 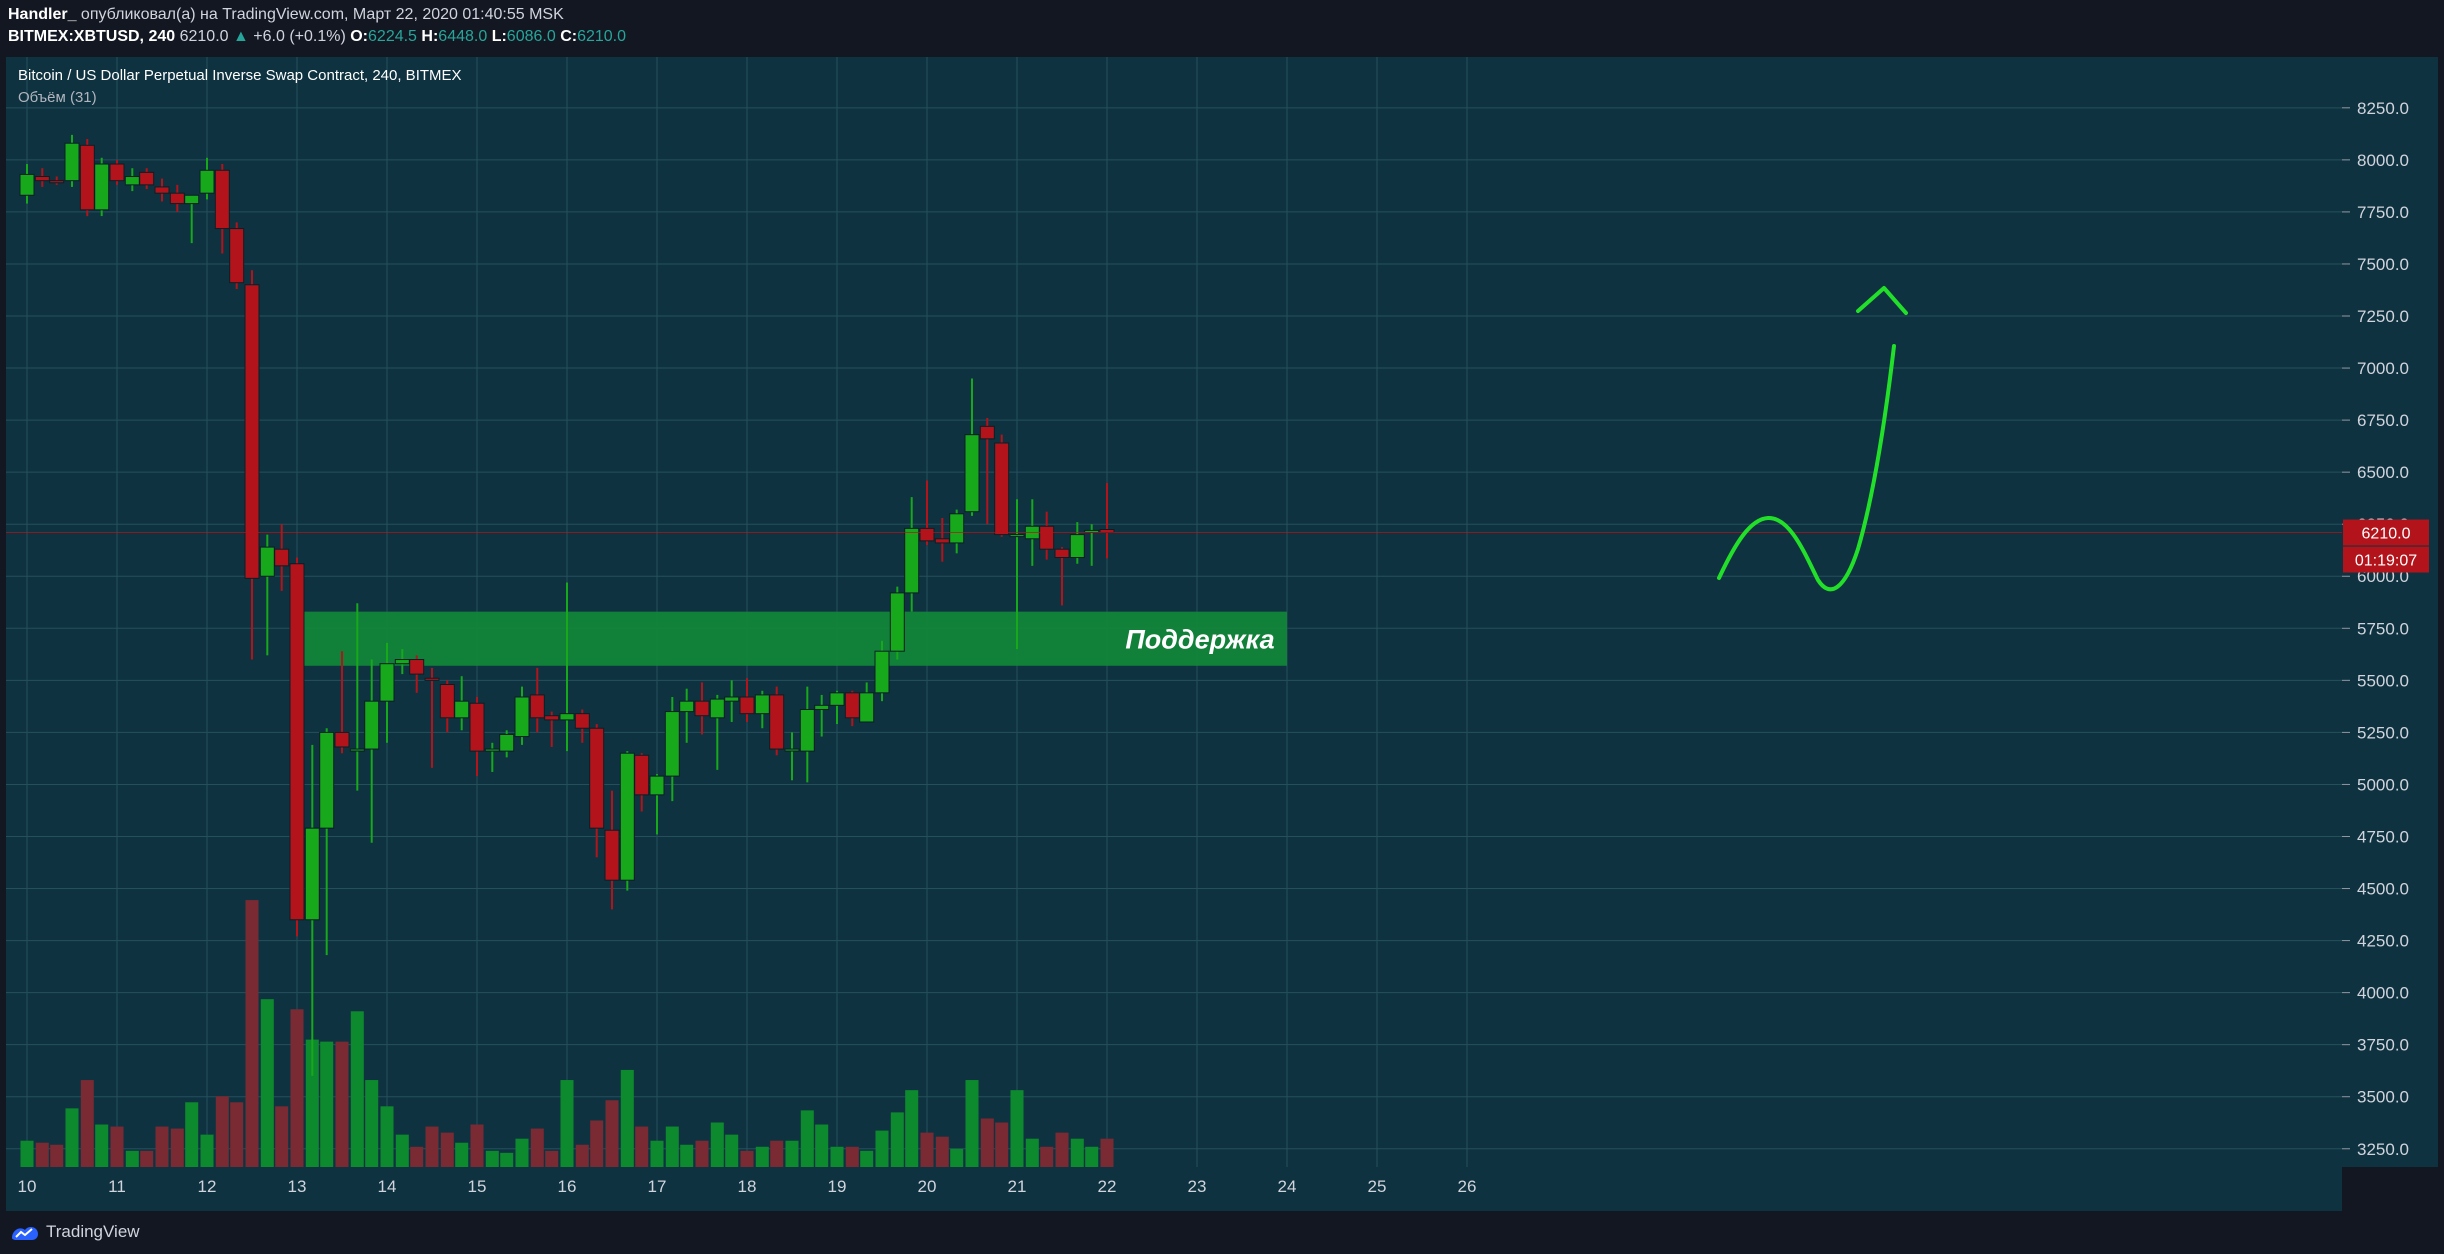 What do you see at coordinates (93, 1231) in the screenshot?
I see `tradingview-brand: TradingView` at bounding box center [93, 1231].